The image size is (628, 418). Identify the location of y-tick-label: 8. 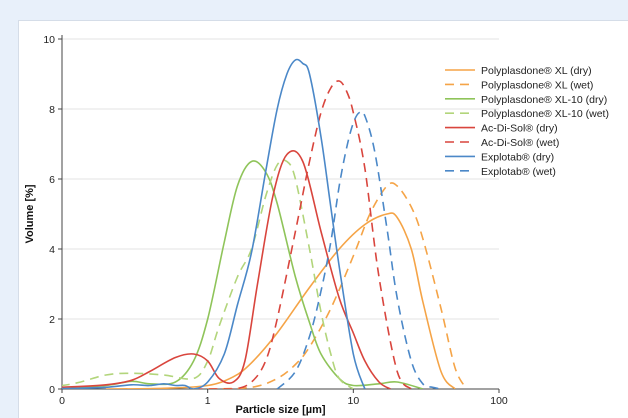
(52, 110).